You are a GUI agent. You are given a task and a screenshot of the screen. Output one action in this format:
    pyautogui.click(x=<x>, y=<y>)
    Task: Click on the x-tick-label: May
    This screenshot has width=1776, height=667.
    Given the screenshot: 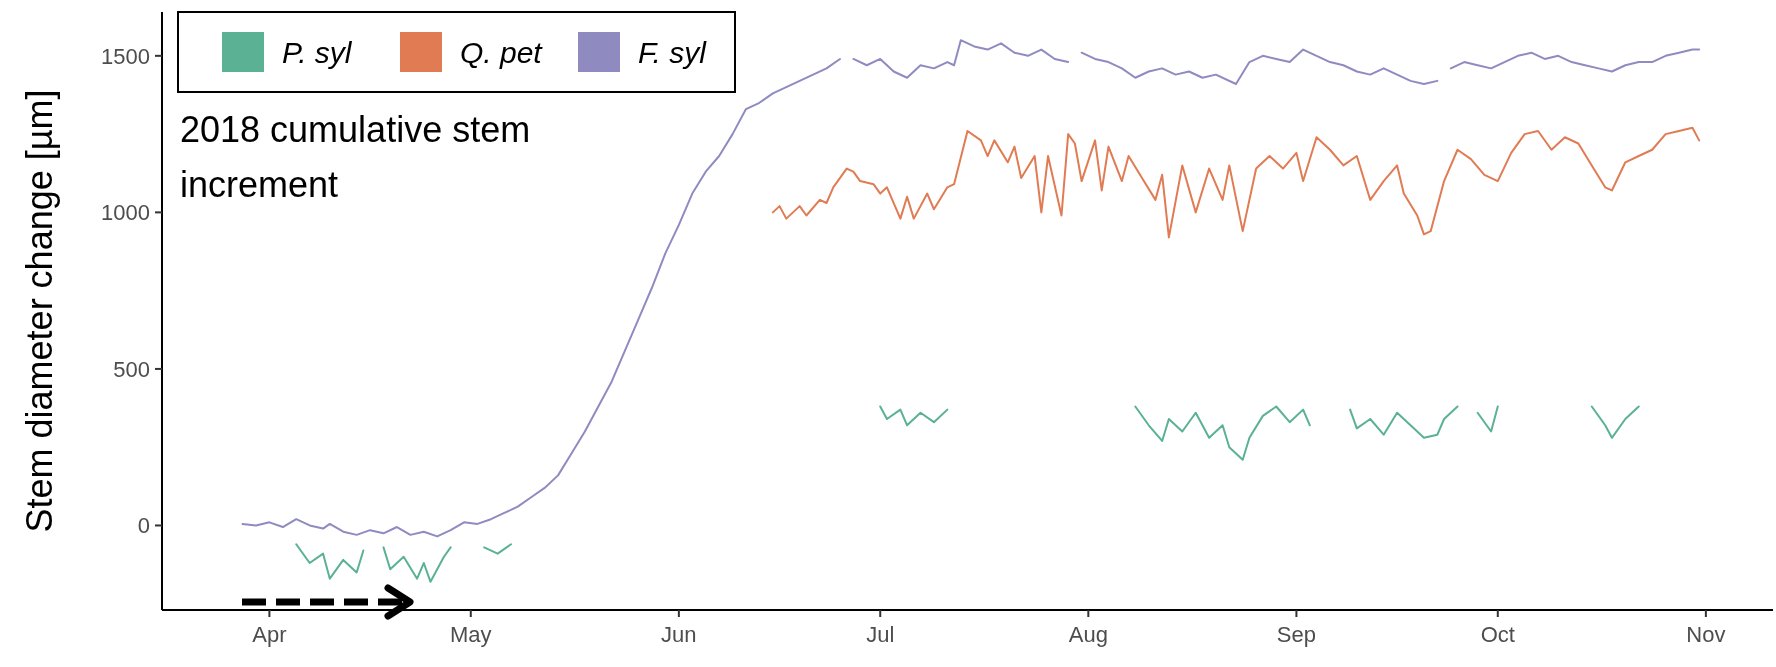 What is the action you would take?
    pyautogui.click(x=470, y=634)
    